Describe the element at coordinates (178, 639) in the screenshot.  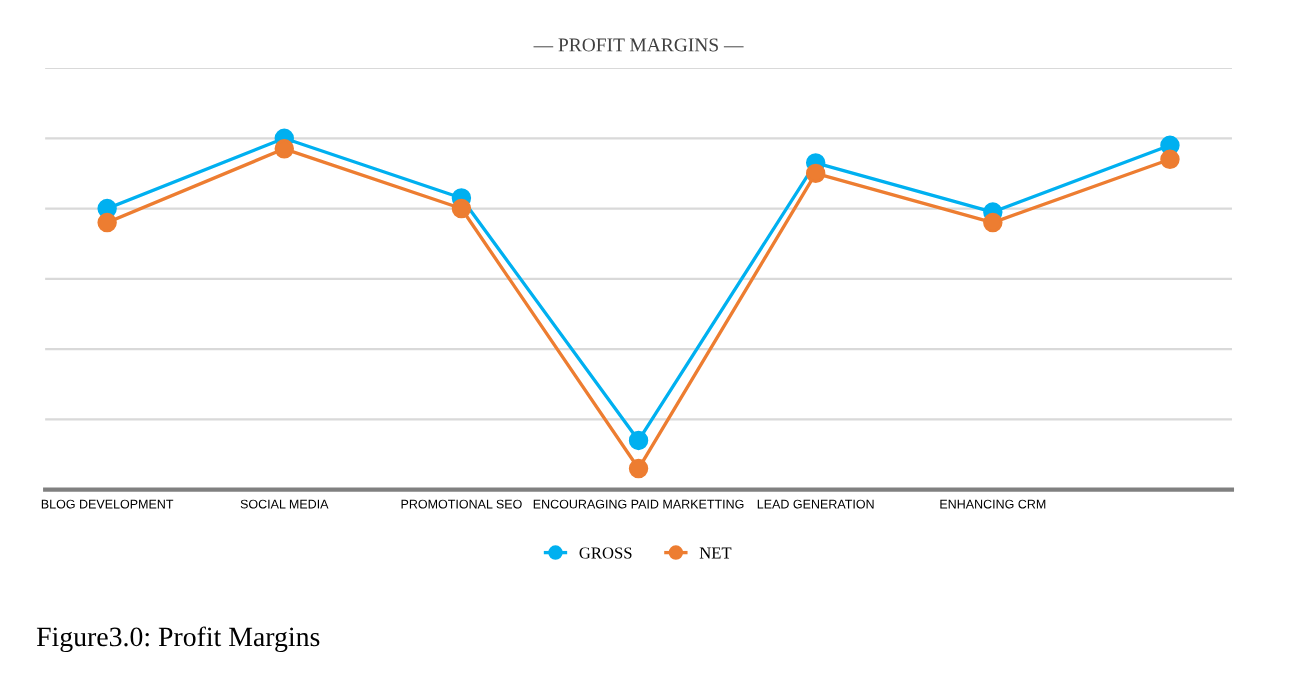
I see `caption: Figure3.0: Profit Margins` at that location.